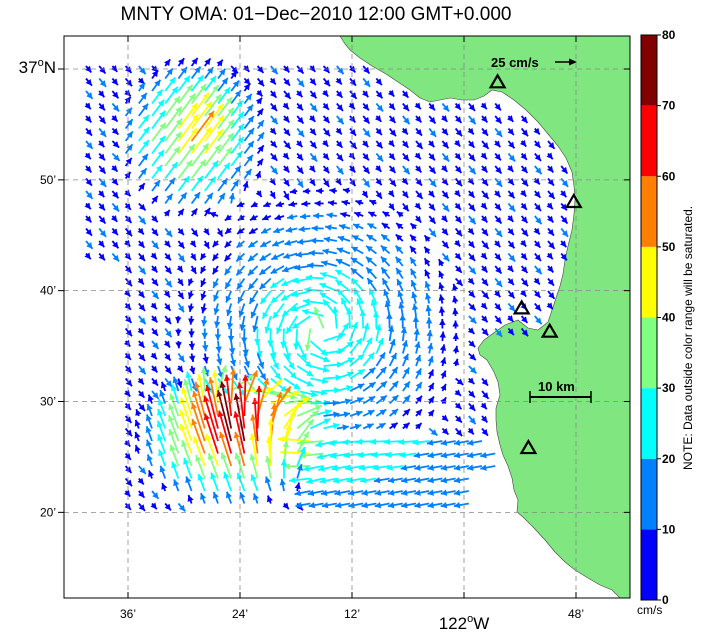 This screenshot has width=703, height=635. Describe the element at coordinates (669, 176) in the screenshot. I see `colorbar-tick-label: 60` at that location.